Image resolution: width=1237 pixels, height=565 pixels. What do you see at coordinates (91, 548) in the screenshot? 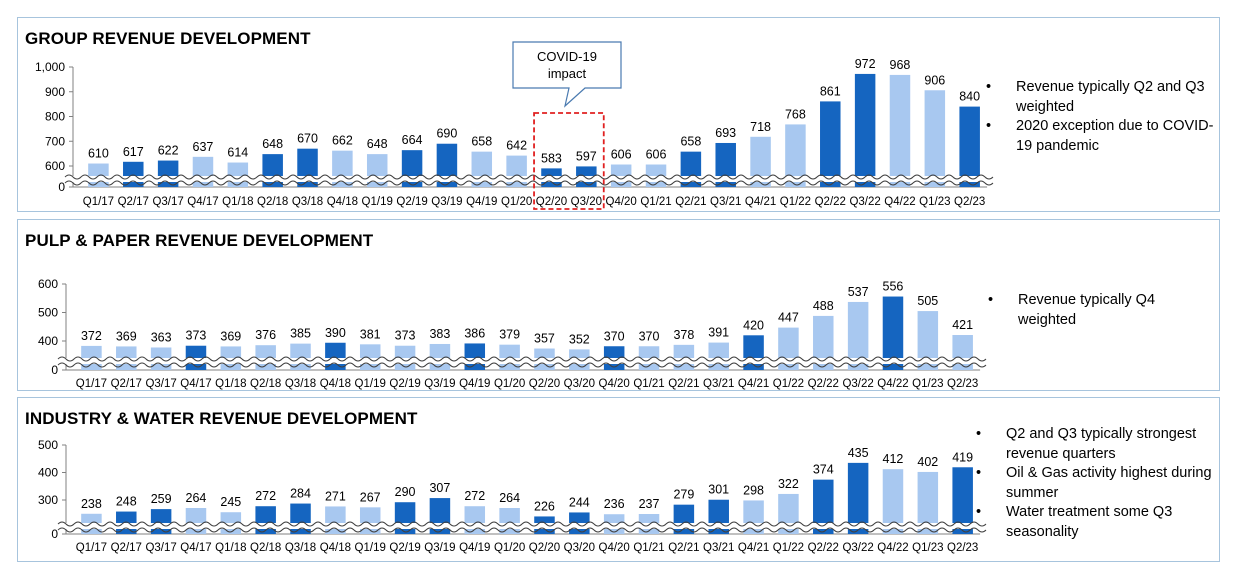
I see `x-tick-label: Q1/17` at bounding box center [91, 548].